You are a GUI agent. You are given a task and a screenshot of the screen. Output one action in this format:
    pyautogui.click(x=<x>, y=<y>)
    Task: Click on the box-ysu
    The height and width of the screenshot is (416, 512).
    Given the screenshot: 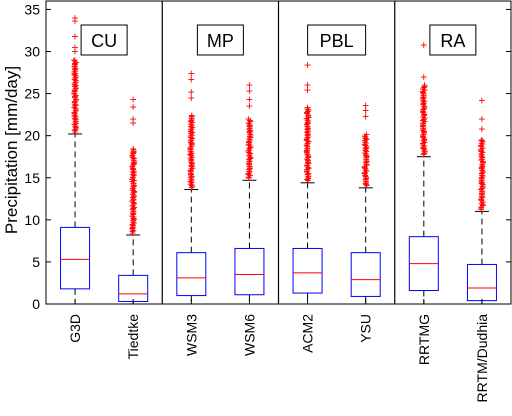 What is the action you would take?
    pyautogui.click(x=365, y=274)
    